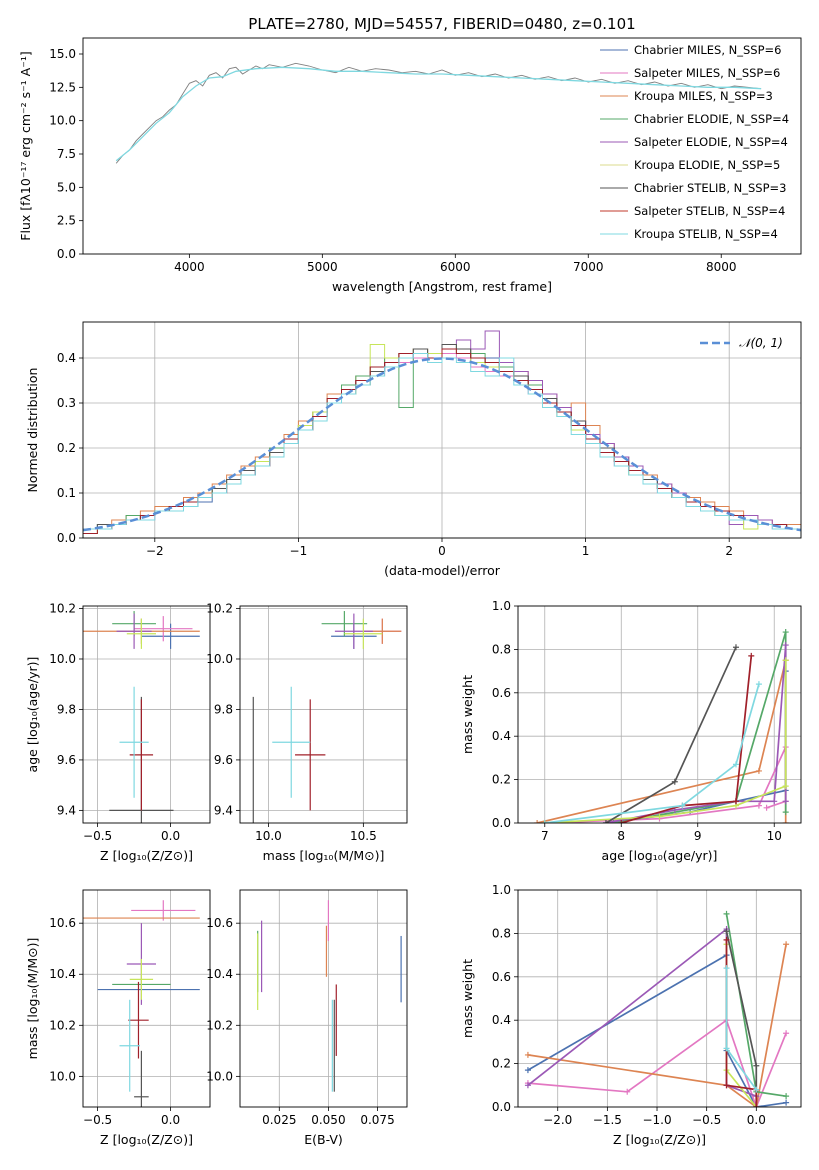 This screenshot has width=819, height=1170. Describe the element at coordinates (721, 267) in the screenshot. I see `x-tick-label: 8000` at that location.